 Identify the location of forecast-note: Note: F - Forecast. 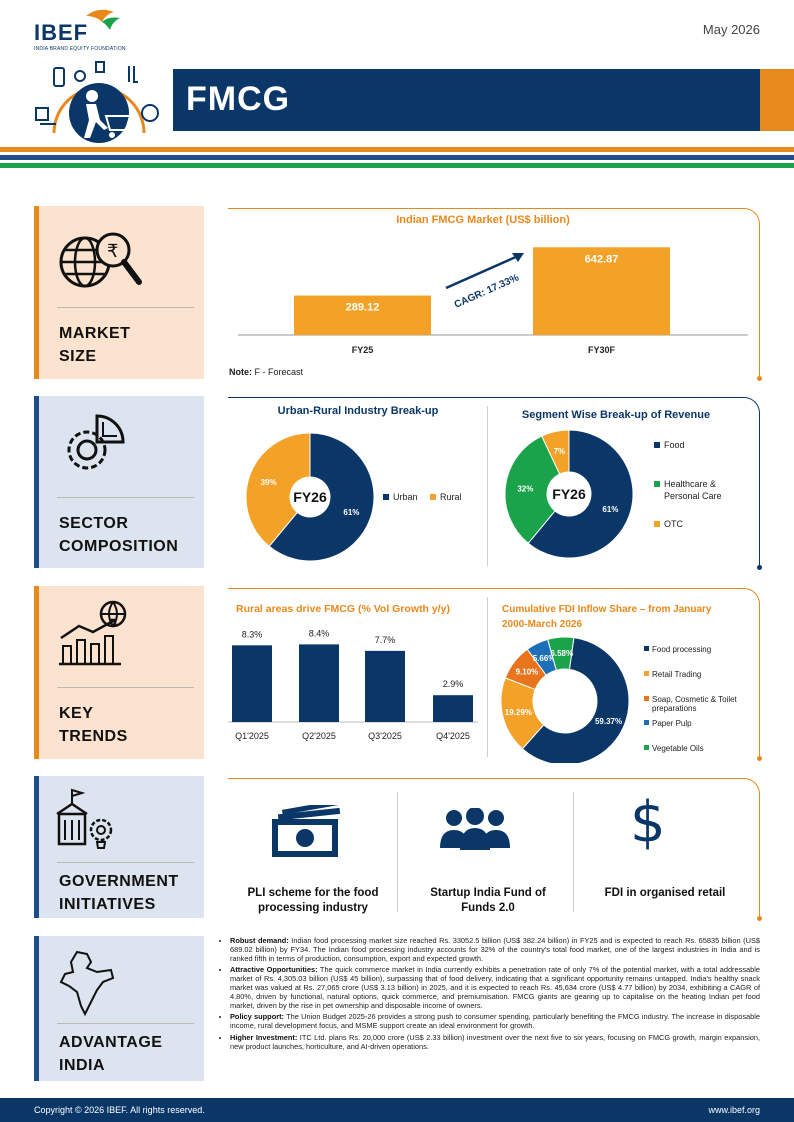
(266, 372).